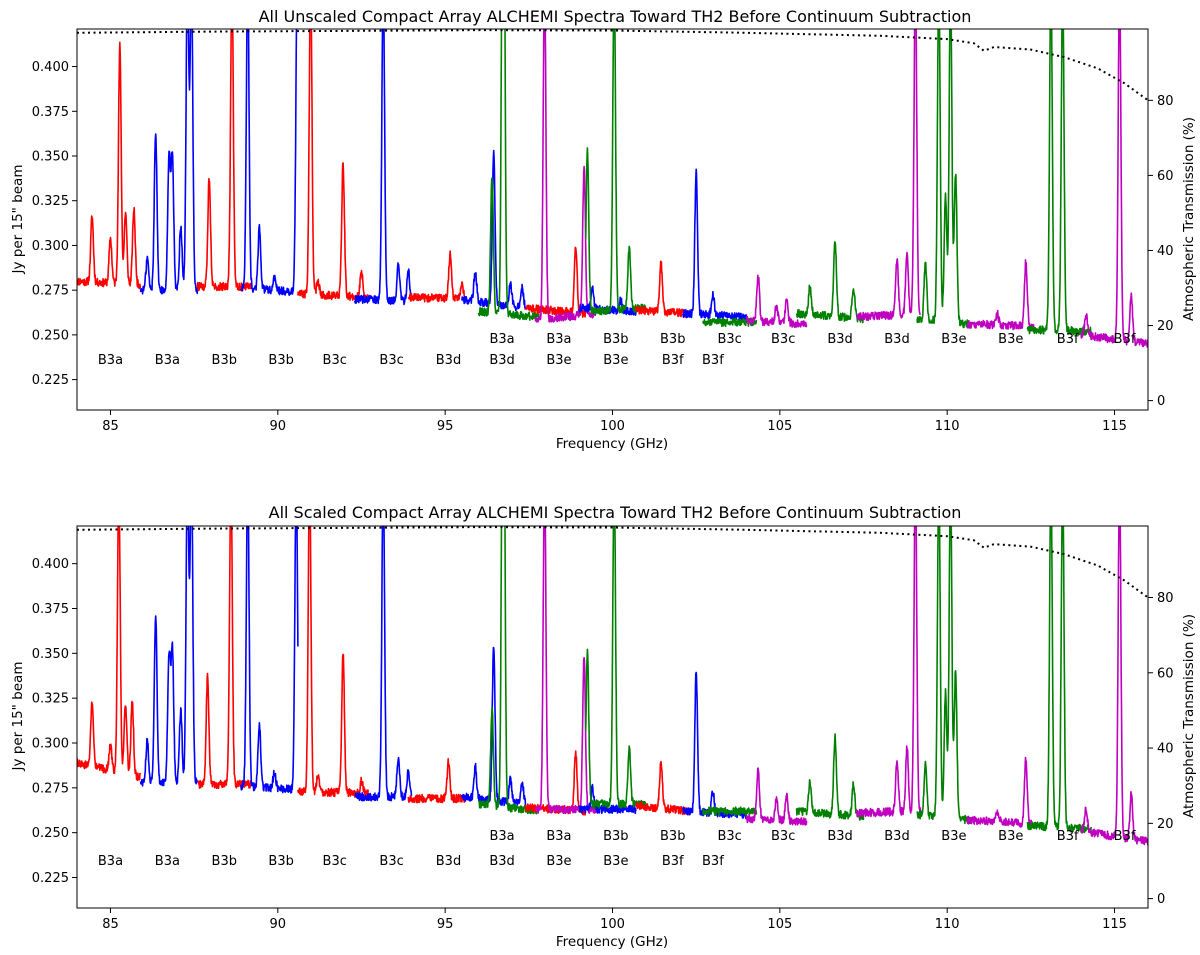 The image size is (1200, 955). What do you see at coordinates (1165, 251) in the screenshot?
I see `y-right-tick-label: 40` at bounding box center [1165, 251].